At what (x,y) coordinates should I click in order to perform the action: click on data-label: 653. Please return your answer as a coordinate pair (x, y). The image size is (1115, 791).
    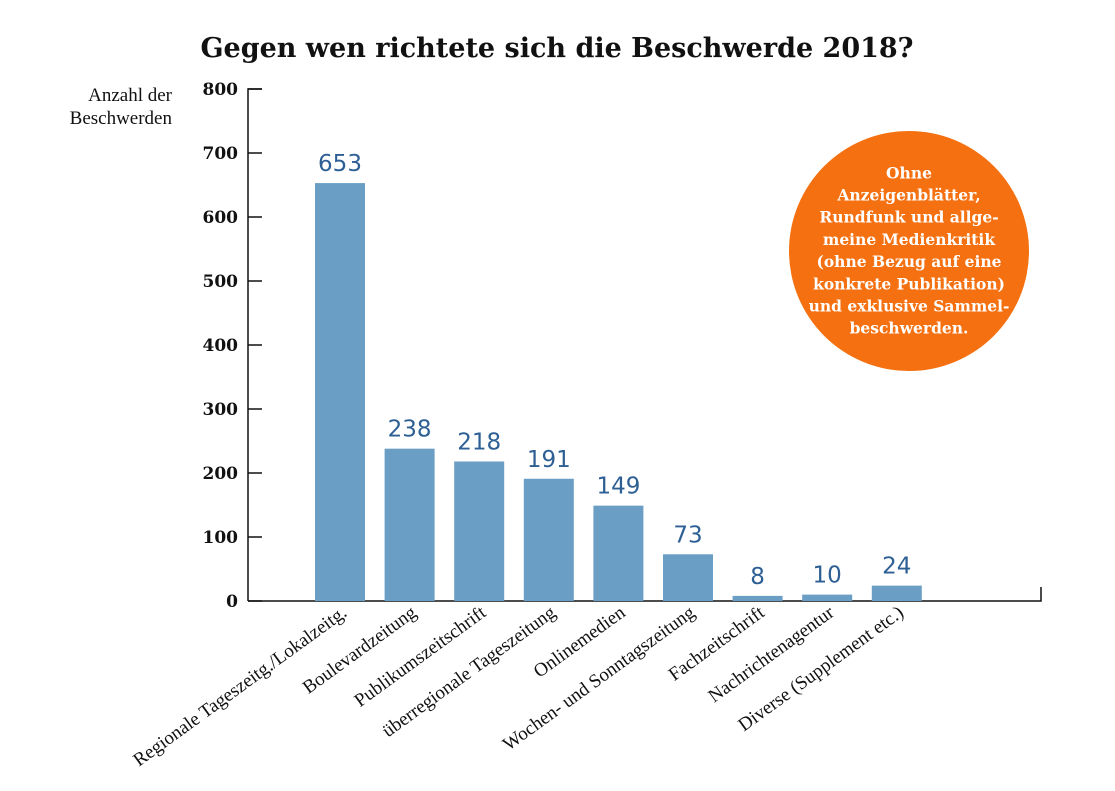
    Looking at the image, I should click on (340, 164).